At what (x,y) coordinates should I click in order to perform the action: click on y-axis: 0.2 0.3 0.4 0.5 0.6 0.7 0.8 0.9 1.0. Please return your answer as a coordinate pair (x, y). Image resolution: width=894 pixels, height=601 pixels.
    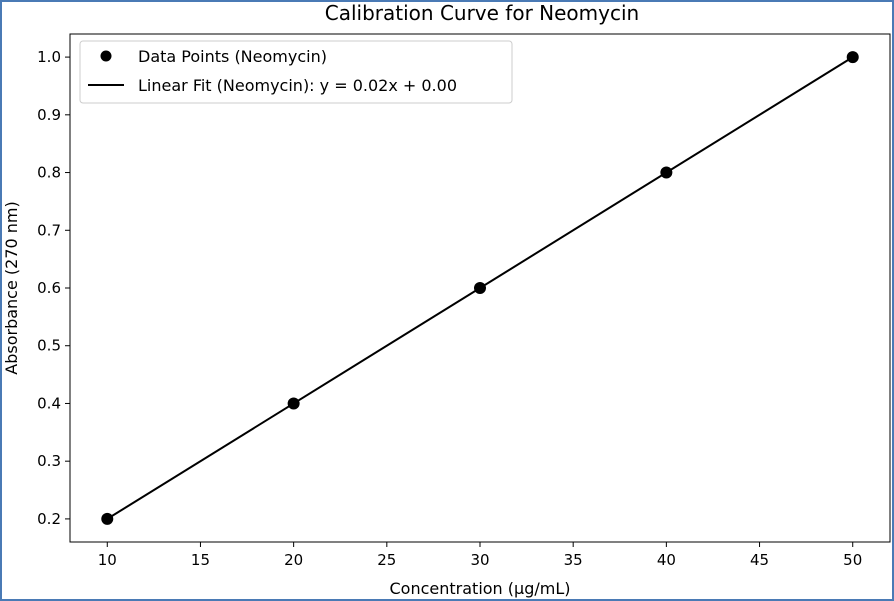
    Looking at the image, I should click on (53, 288).